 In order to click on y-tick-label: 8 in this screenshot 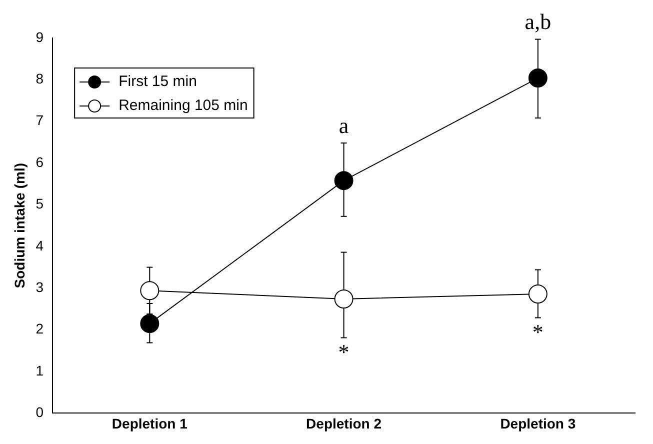, I will do `click(40, 78)`.